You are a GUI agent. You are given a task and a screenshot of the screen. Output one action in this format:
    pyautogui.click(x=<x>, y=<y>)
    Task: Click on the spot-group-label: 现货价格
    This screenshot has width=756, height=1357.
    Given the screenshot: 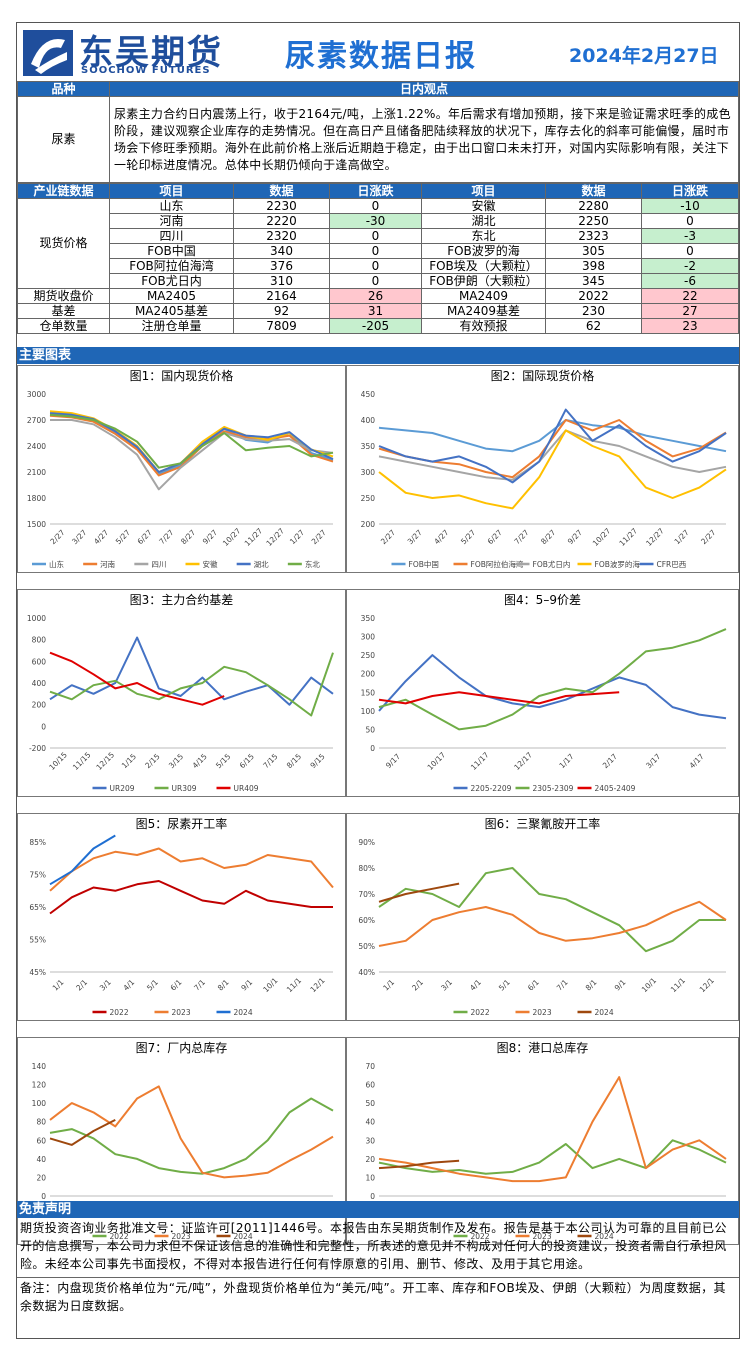 What is the action you would take?
    pyautogui.click(x=63, y=243)
    